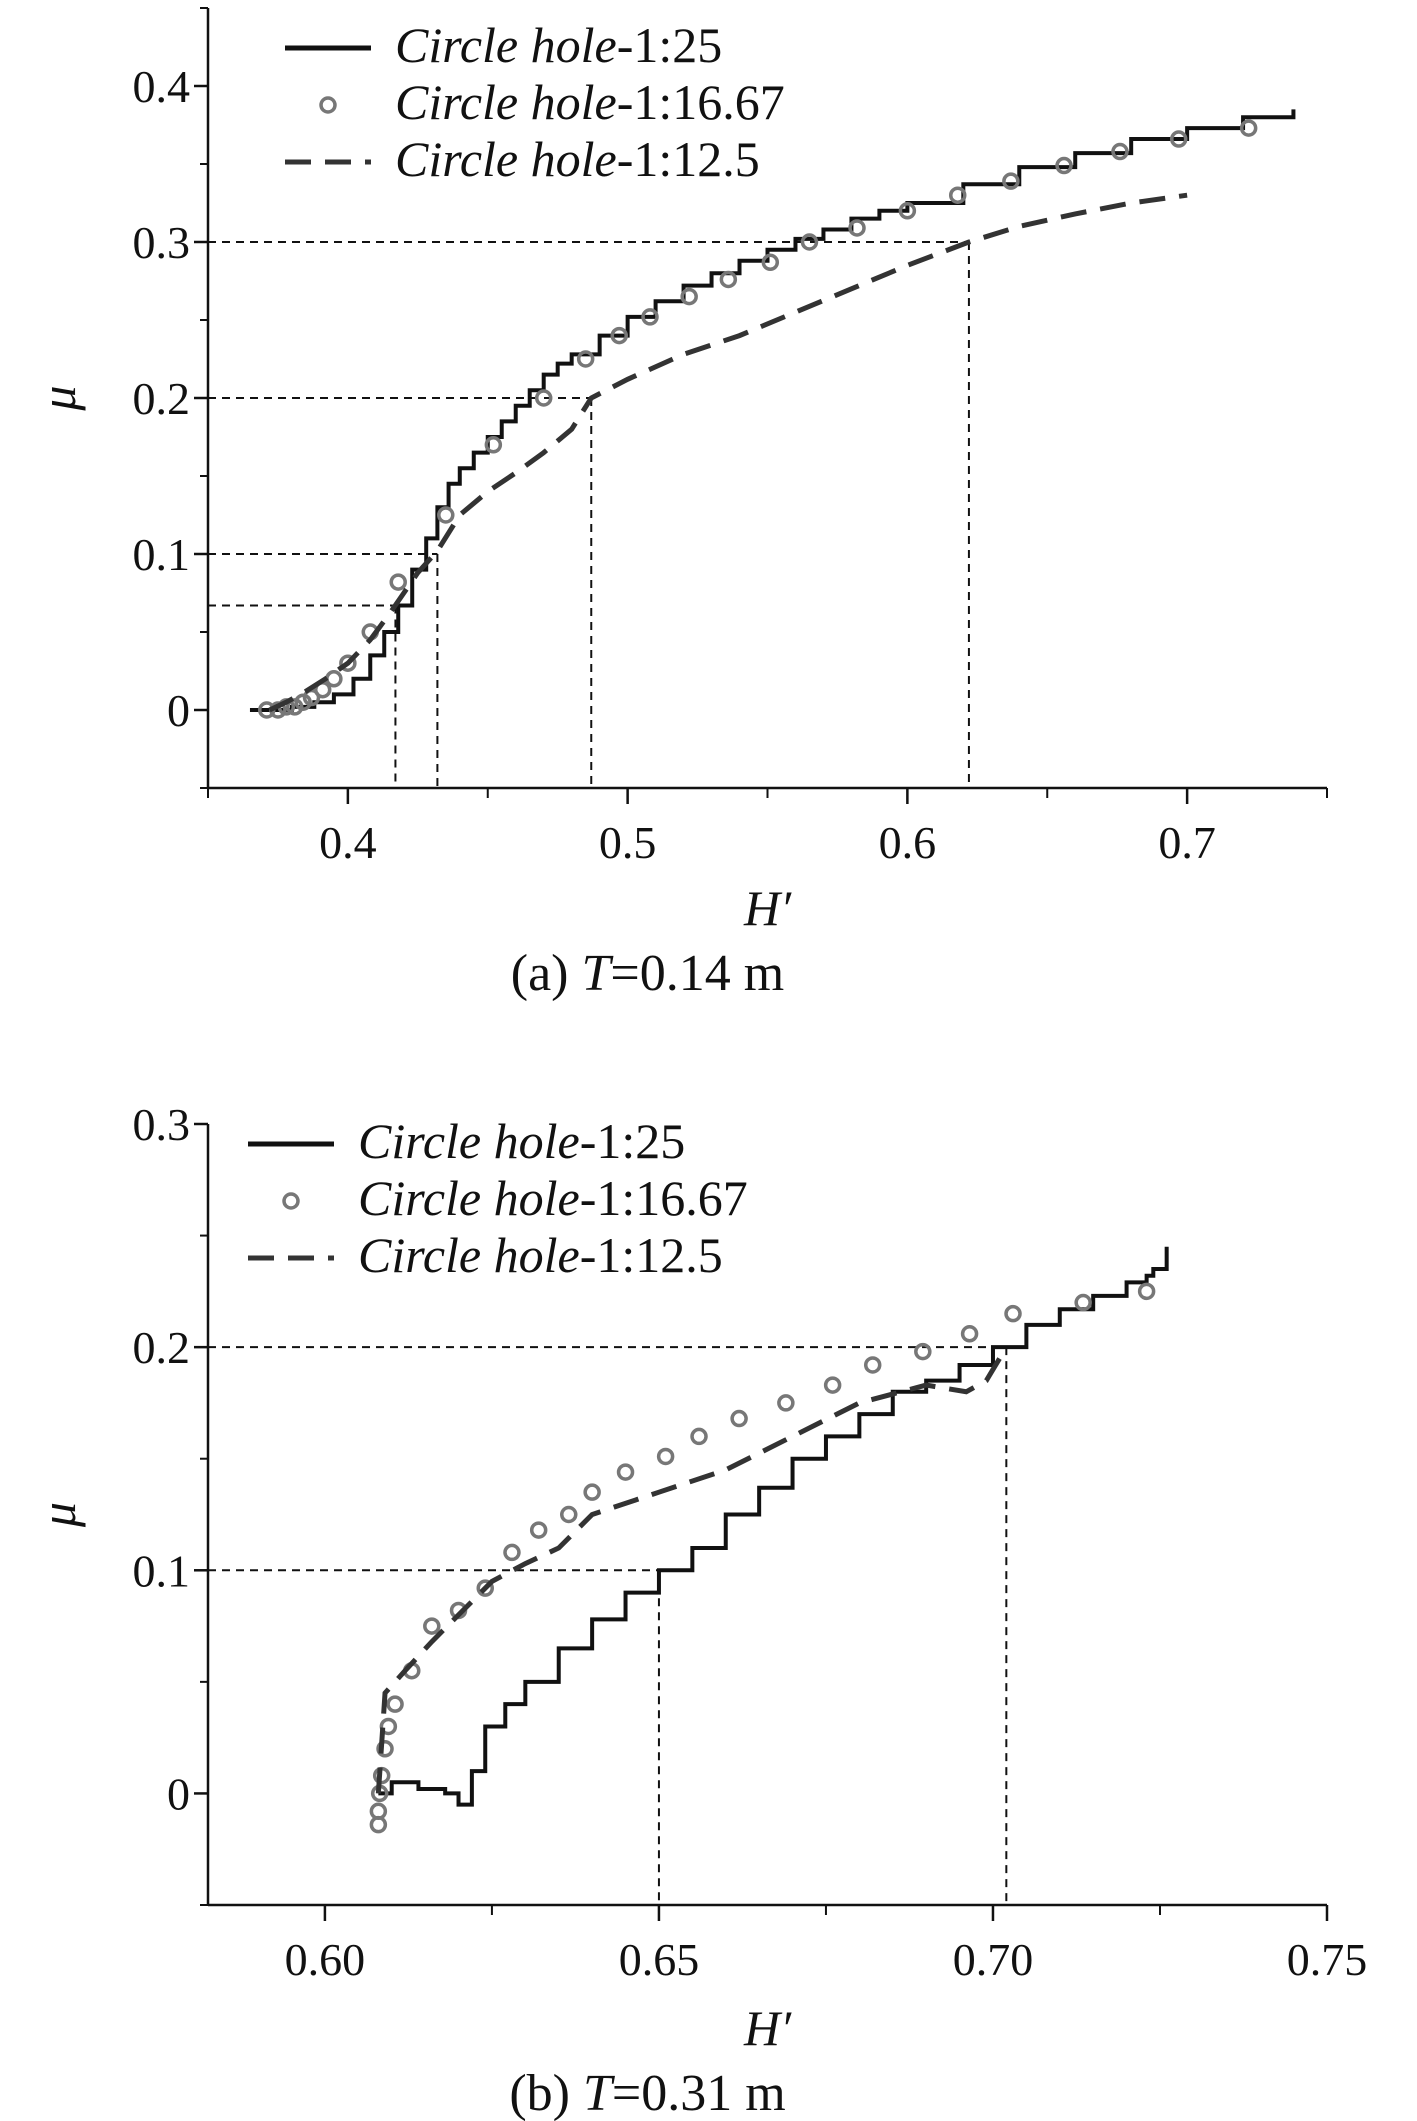 This screenshot has width=1417, height=2121. Describe the element at coordinates (908, 842) in the screenshot. I see `x-tick-label: 0.6` at that location.